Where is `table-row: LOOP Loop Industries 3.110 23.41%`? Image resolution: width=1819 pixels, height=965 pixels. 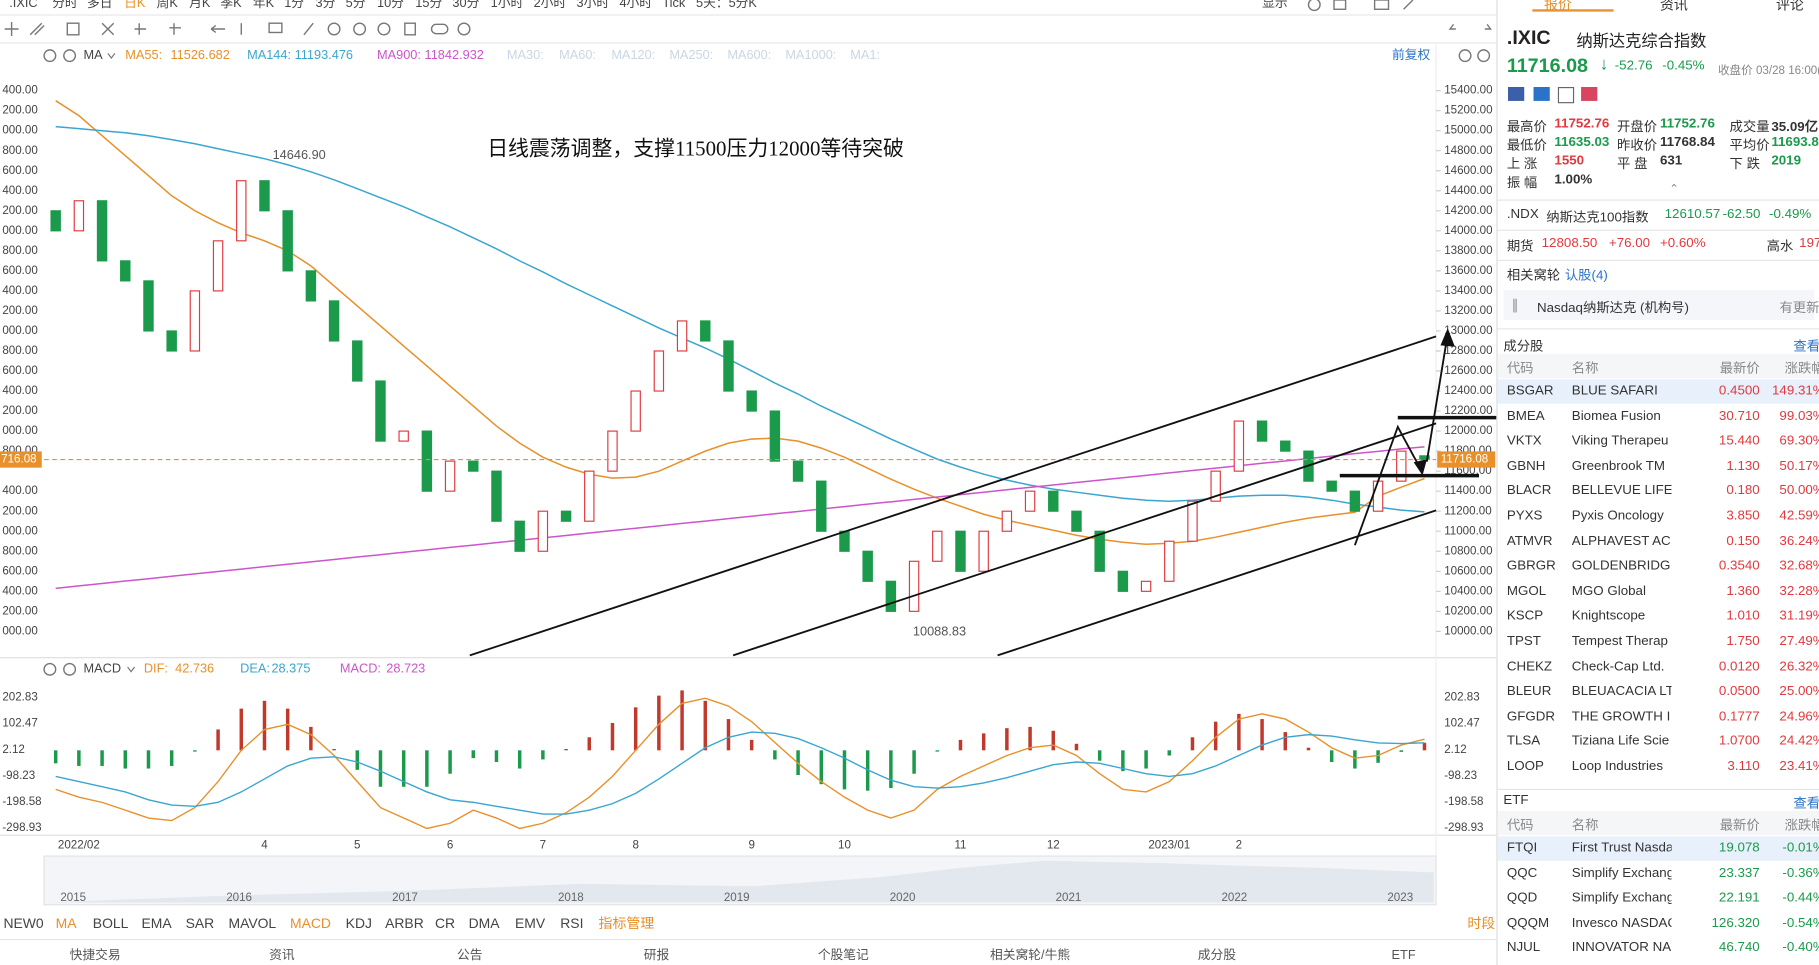
table-row: LOOP Loop Industries 3.110 23.41% is located at coordinates (1658, 767).